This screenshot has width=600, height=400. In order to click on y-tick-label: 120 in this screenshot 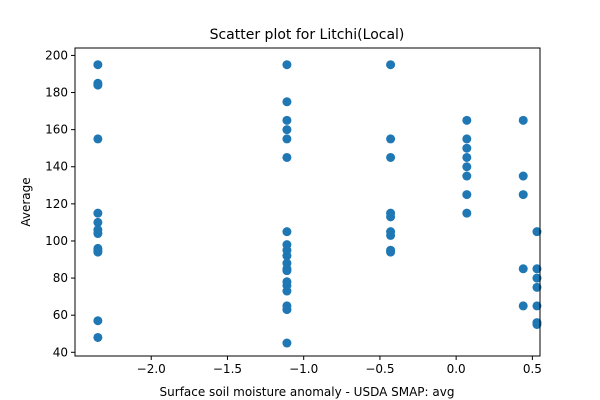, I will do `click(56, 204)`.